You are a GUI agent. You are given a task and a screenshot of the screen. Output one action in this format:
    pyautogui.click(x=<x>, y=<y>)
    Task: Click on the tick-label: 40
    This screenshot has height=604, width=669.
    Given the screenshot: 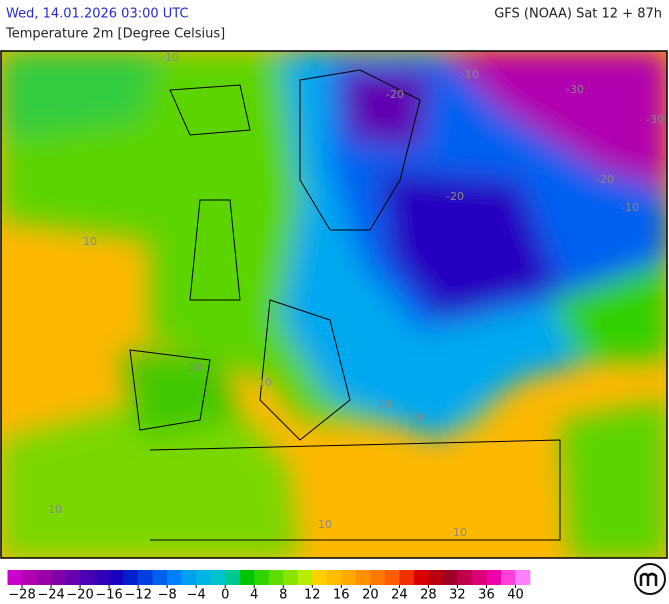 What is the action you would take?
    pyautogui.click(x=515, y=594)
    